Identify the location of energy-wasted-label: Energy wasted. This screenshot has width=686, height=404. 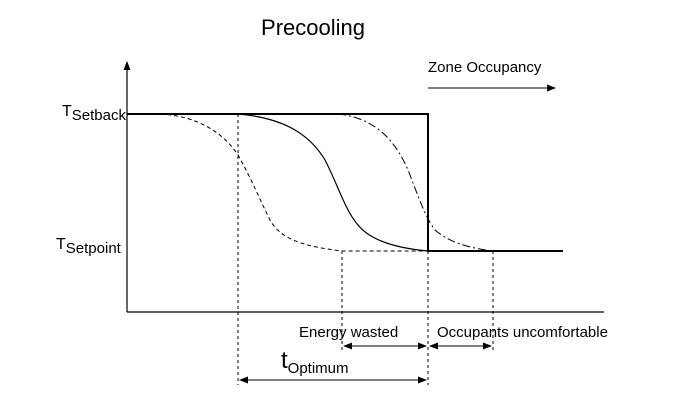
(348, 332).